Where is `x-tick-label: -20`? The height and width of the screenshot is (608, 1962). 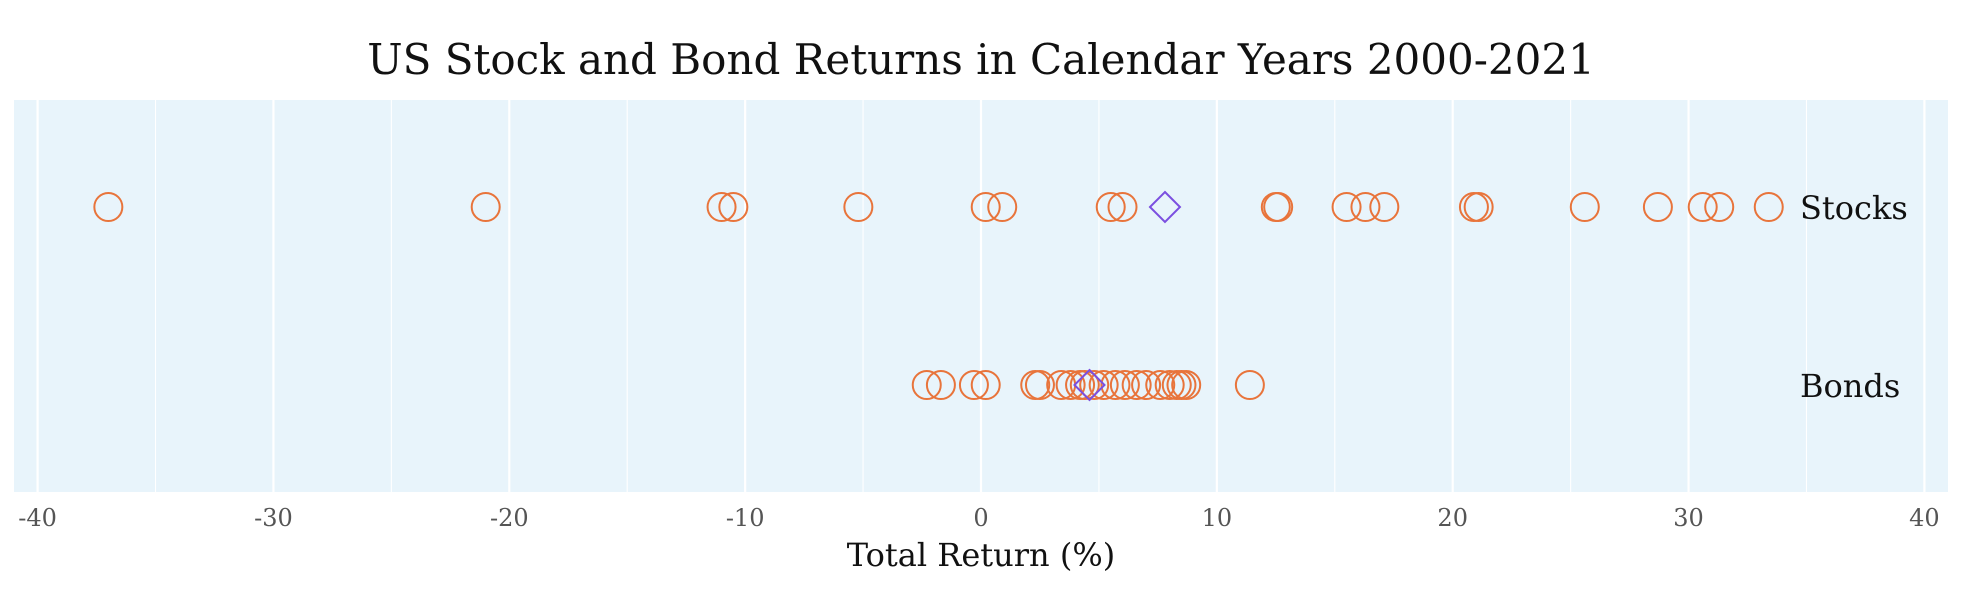
x-tick-label: -20 is located at coordinates (509, 518).